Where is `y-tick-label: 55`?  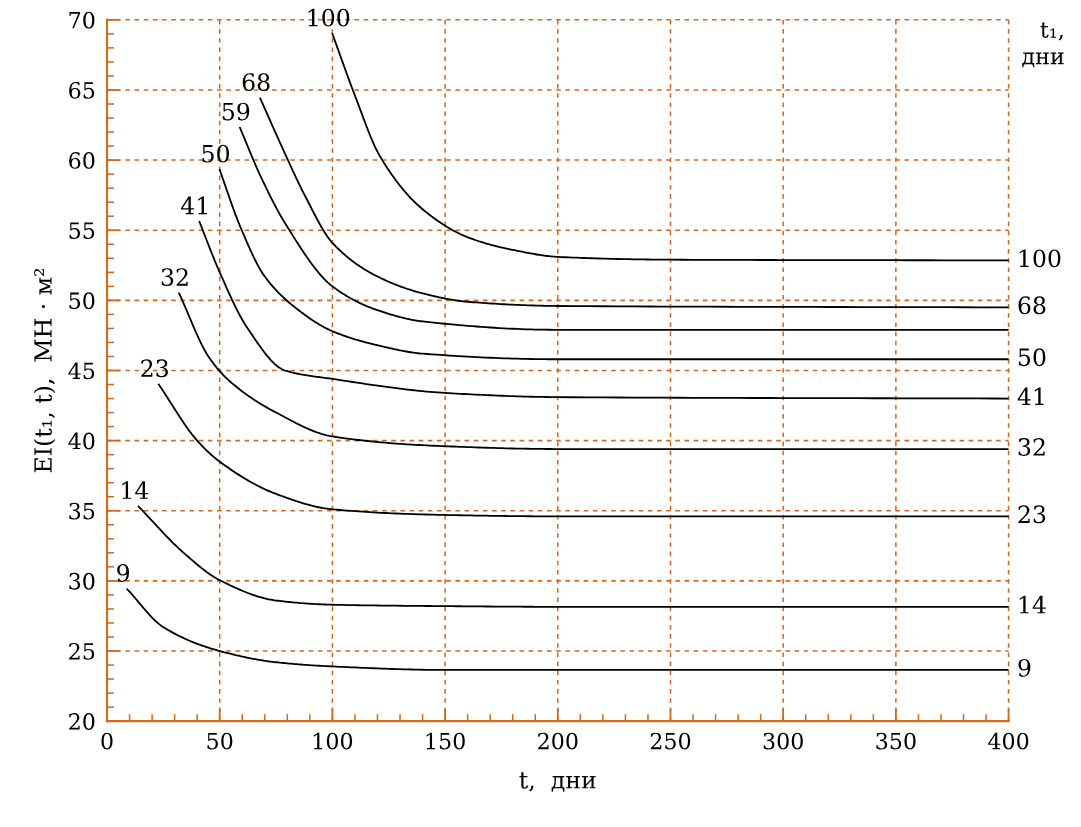
y-tick-label: 55 is located at coordinates (82, 230).